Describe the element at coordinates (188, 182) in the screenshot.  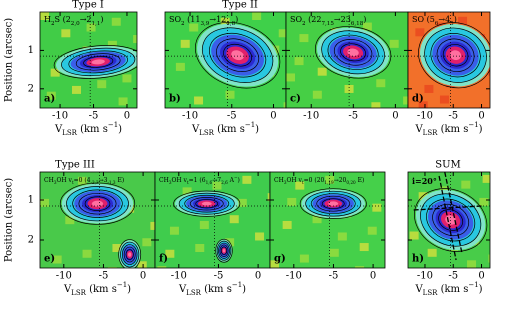
I see `label-part: t` at that location.